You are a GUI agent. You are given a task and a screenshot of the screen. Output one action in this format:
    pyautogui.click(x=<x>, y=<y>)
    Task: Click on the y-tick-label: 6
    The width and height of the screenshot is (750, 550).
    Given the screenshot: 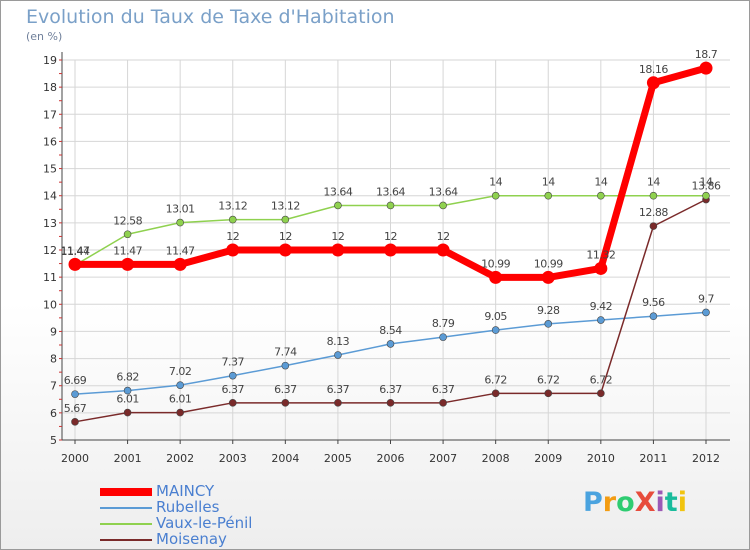 What is the action you would take?
    pyautogui.click(x=53, y=413)
    